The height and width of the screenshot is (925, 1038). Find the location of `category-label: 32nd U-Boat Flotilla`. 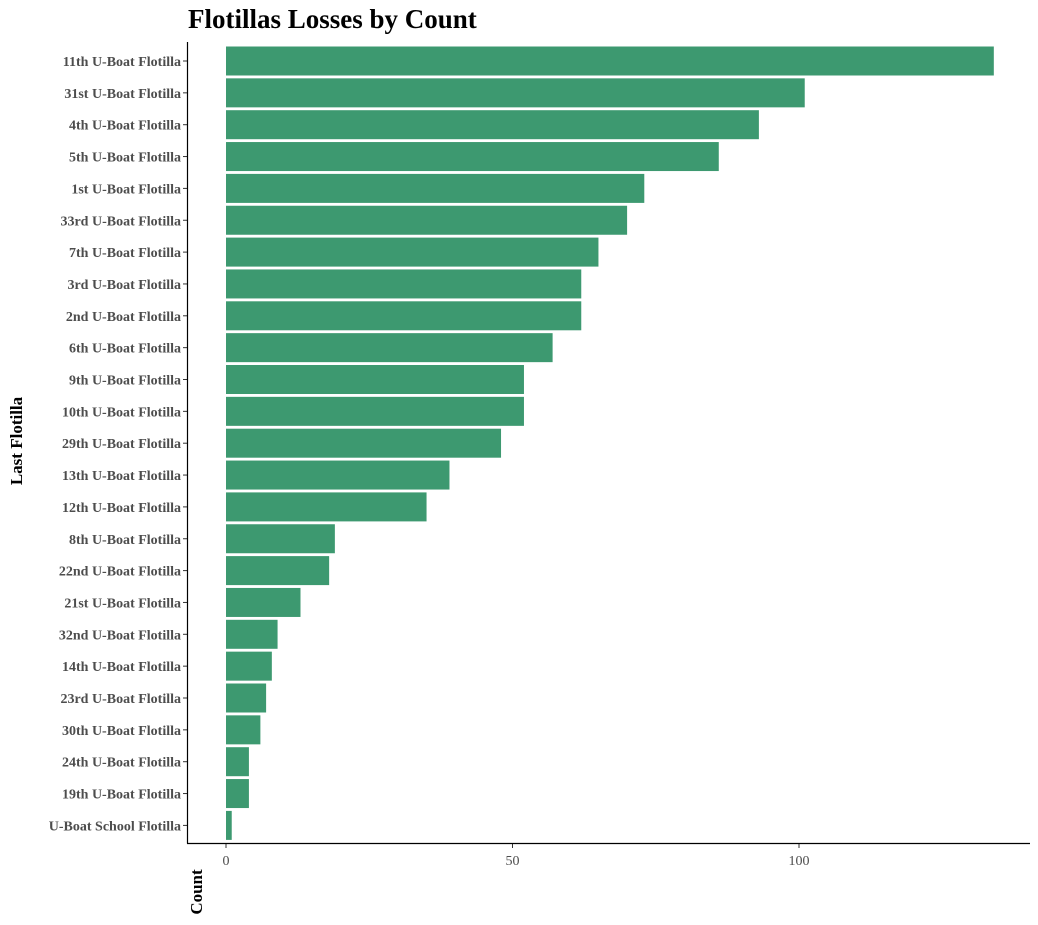

category-label: 32nd U-Boat Flotilla is located at coordinates (120, 635).